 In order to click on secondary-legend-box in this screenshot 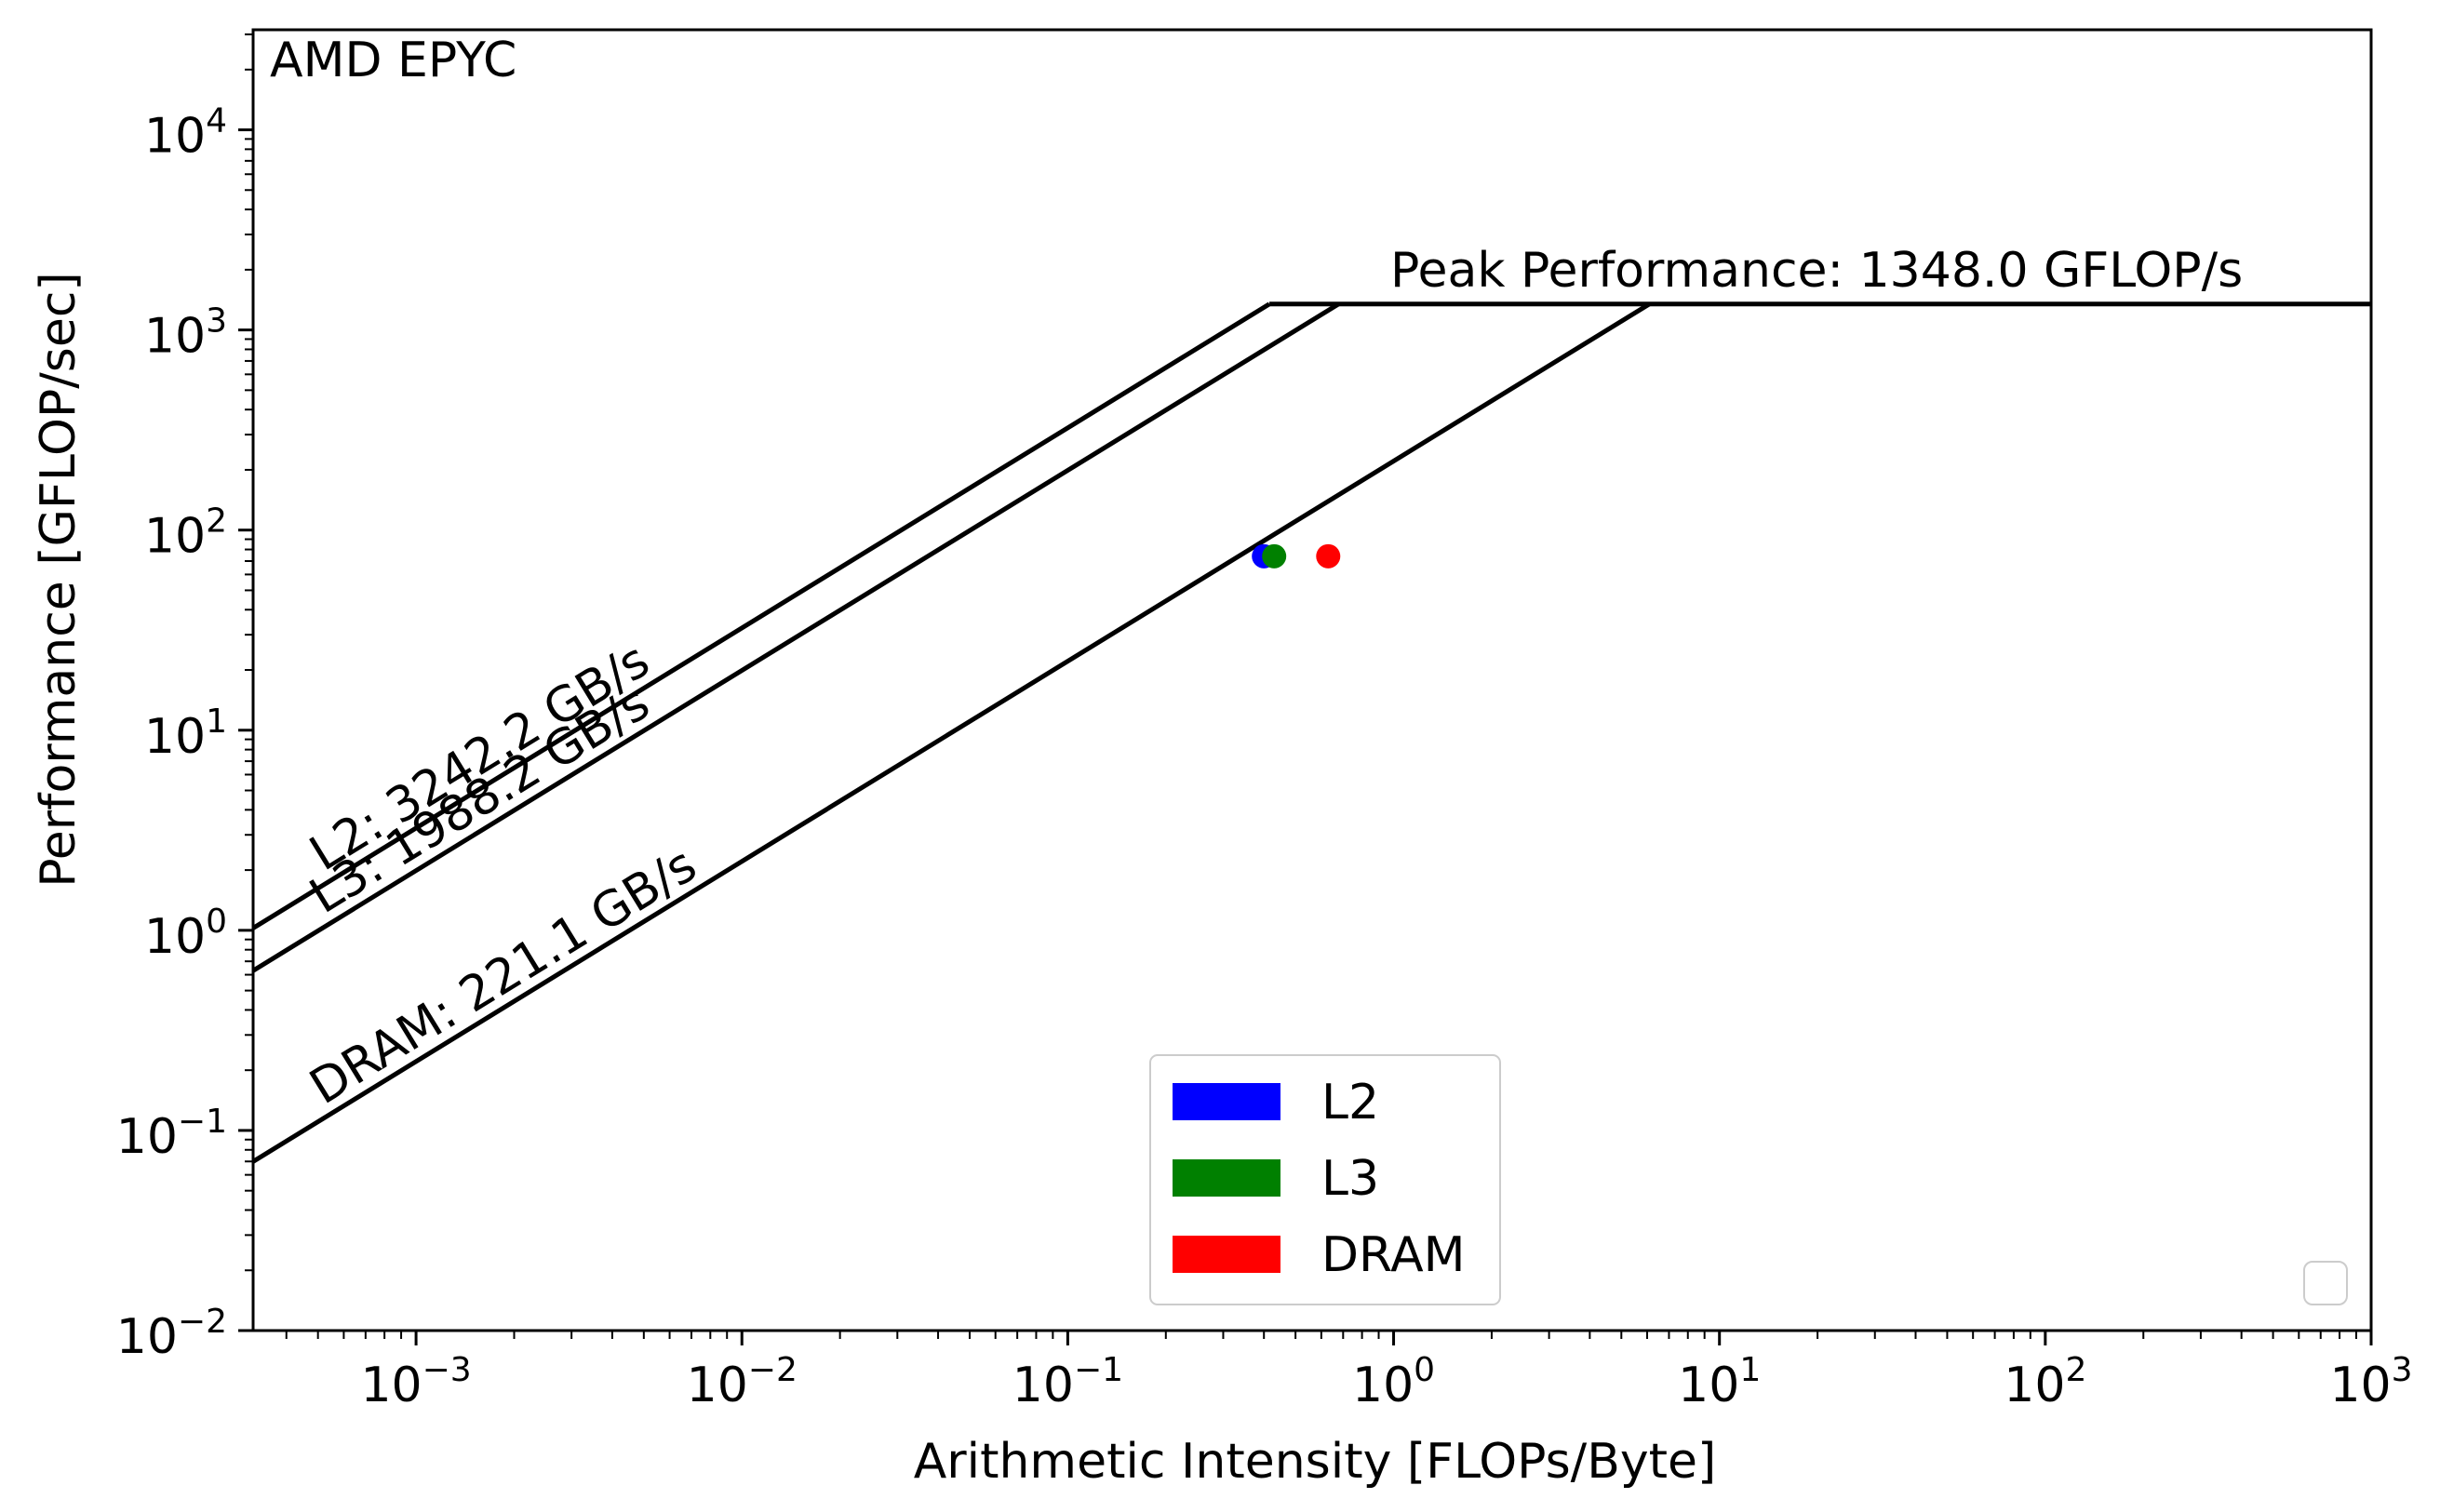, I will do `click(2325, 1283)`.